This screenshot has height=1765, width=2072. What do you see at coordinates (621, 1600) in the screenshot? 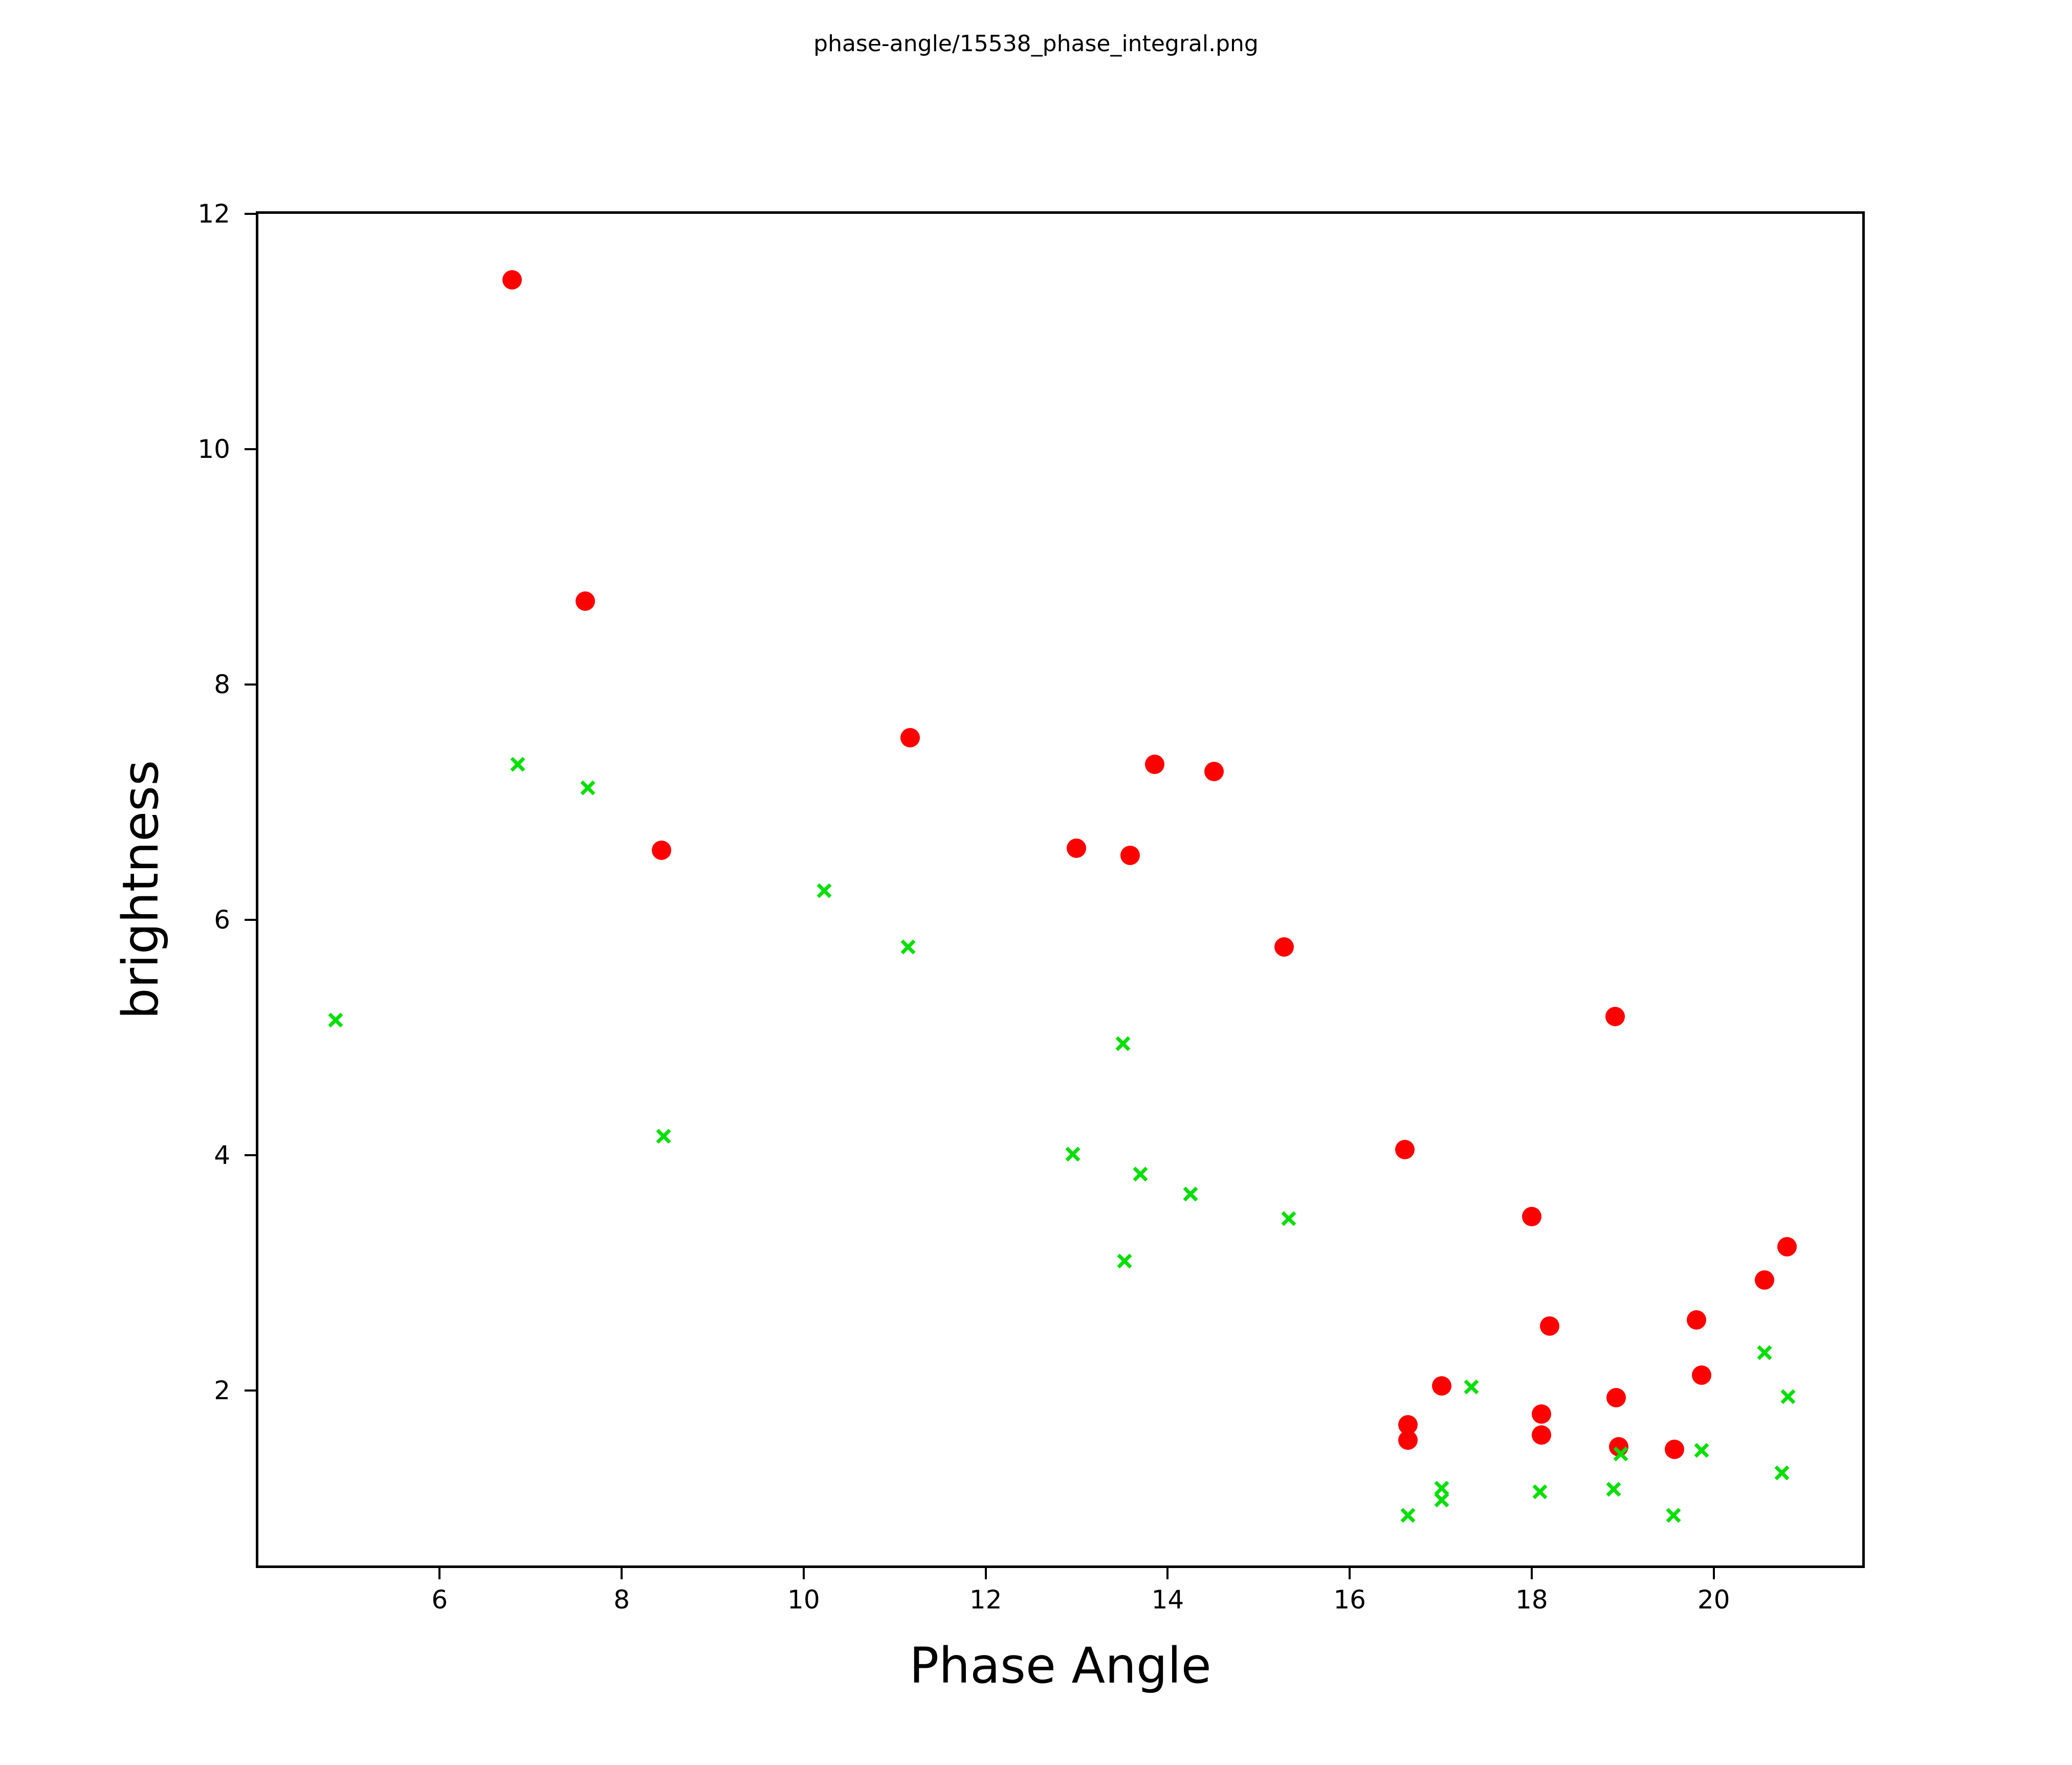
I see `x-tick-label: 8` at bounding box center [621, 1600].